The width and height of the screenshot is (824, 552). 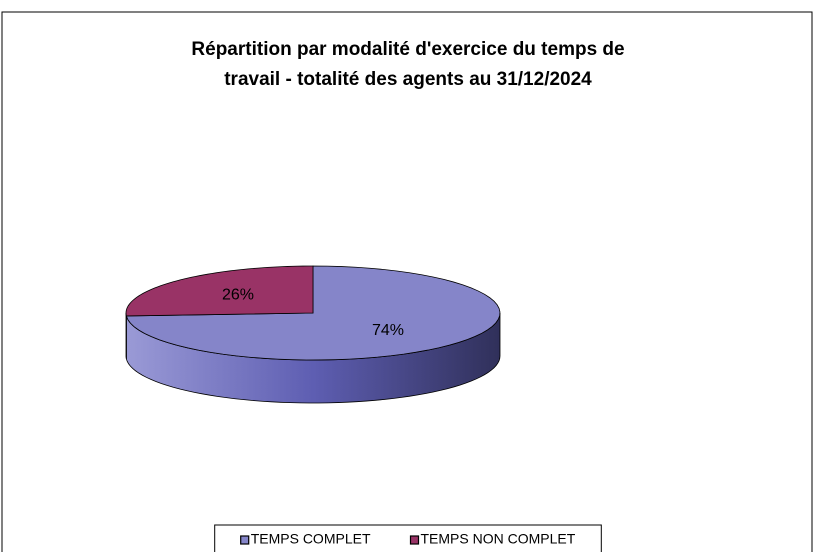 What do you see at coordinates (311, 539) in the screenshot?
I see `legend-label: TEMPS COMPLET` at bounding box center [311, 539].